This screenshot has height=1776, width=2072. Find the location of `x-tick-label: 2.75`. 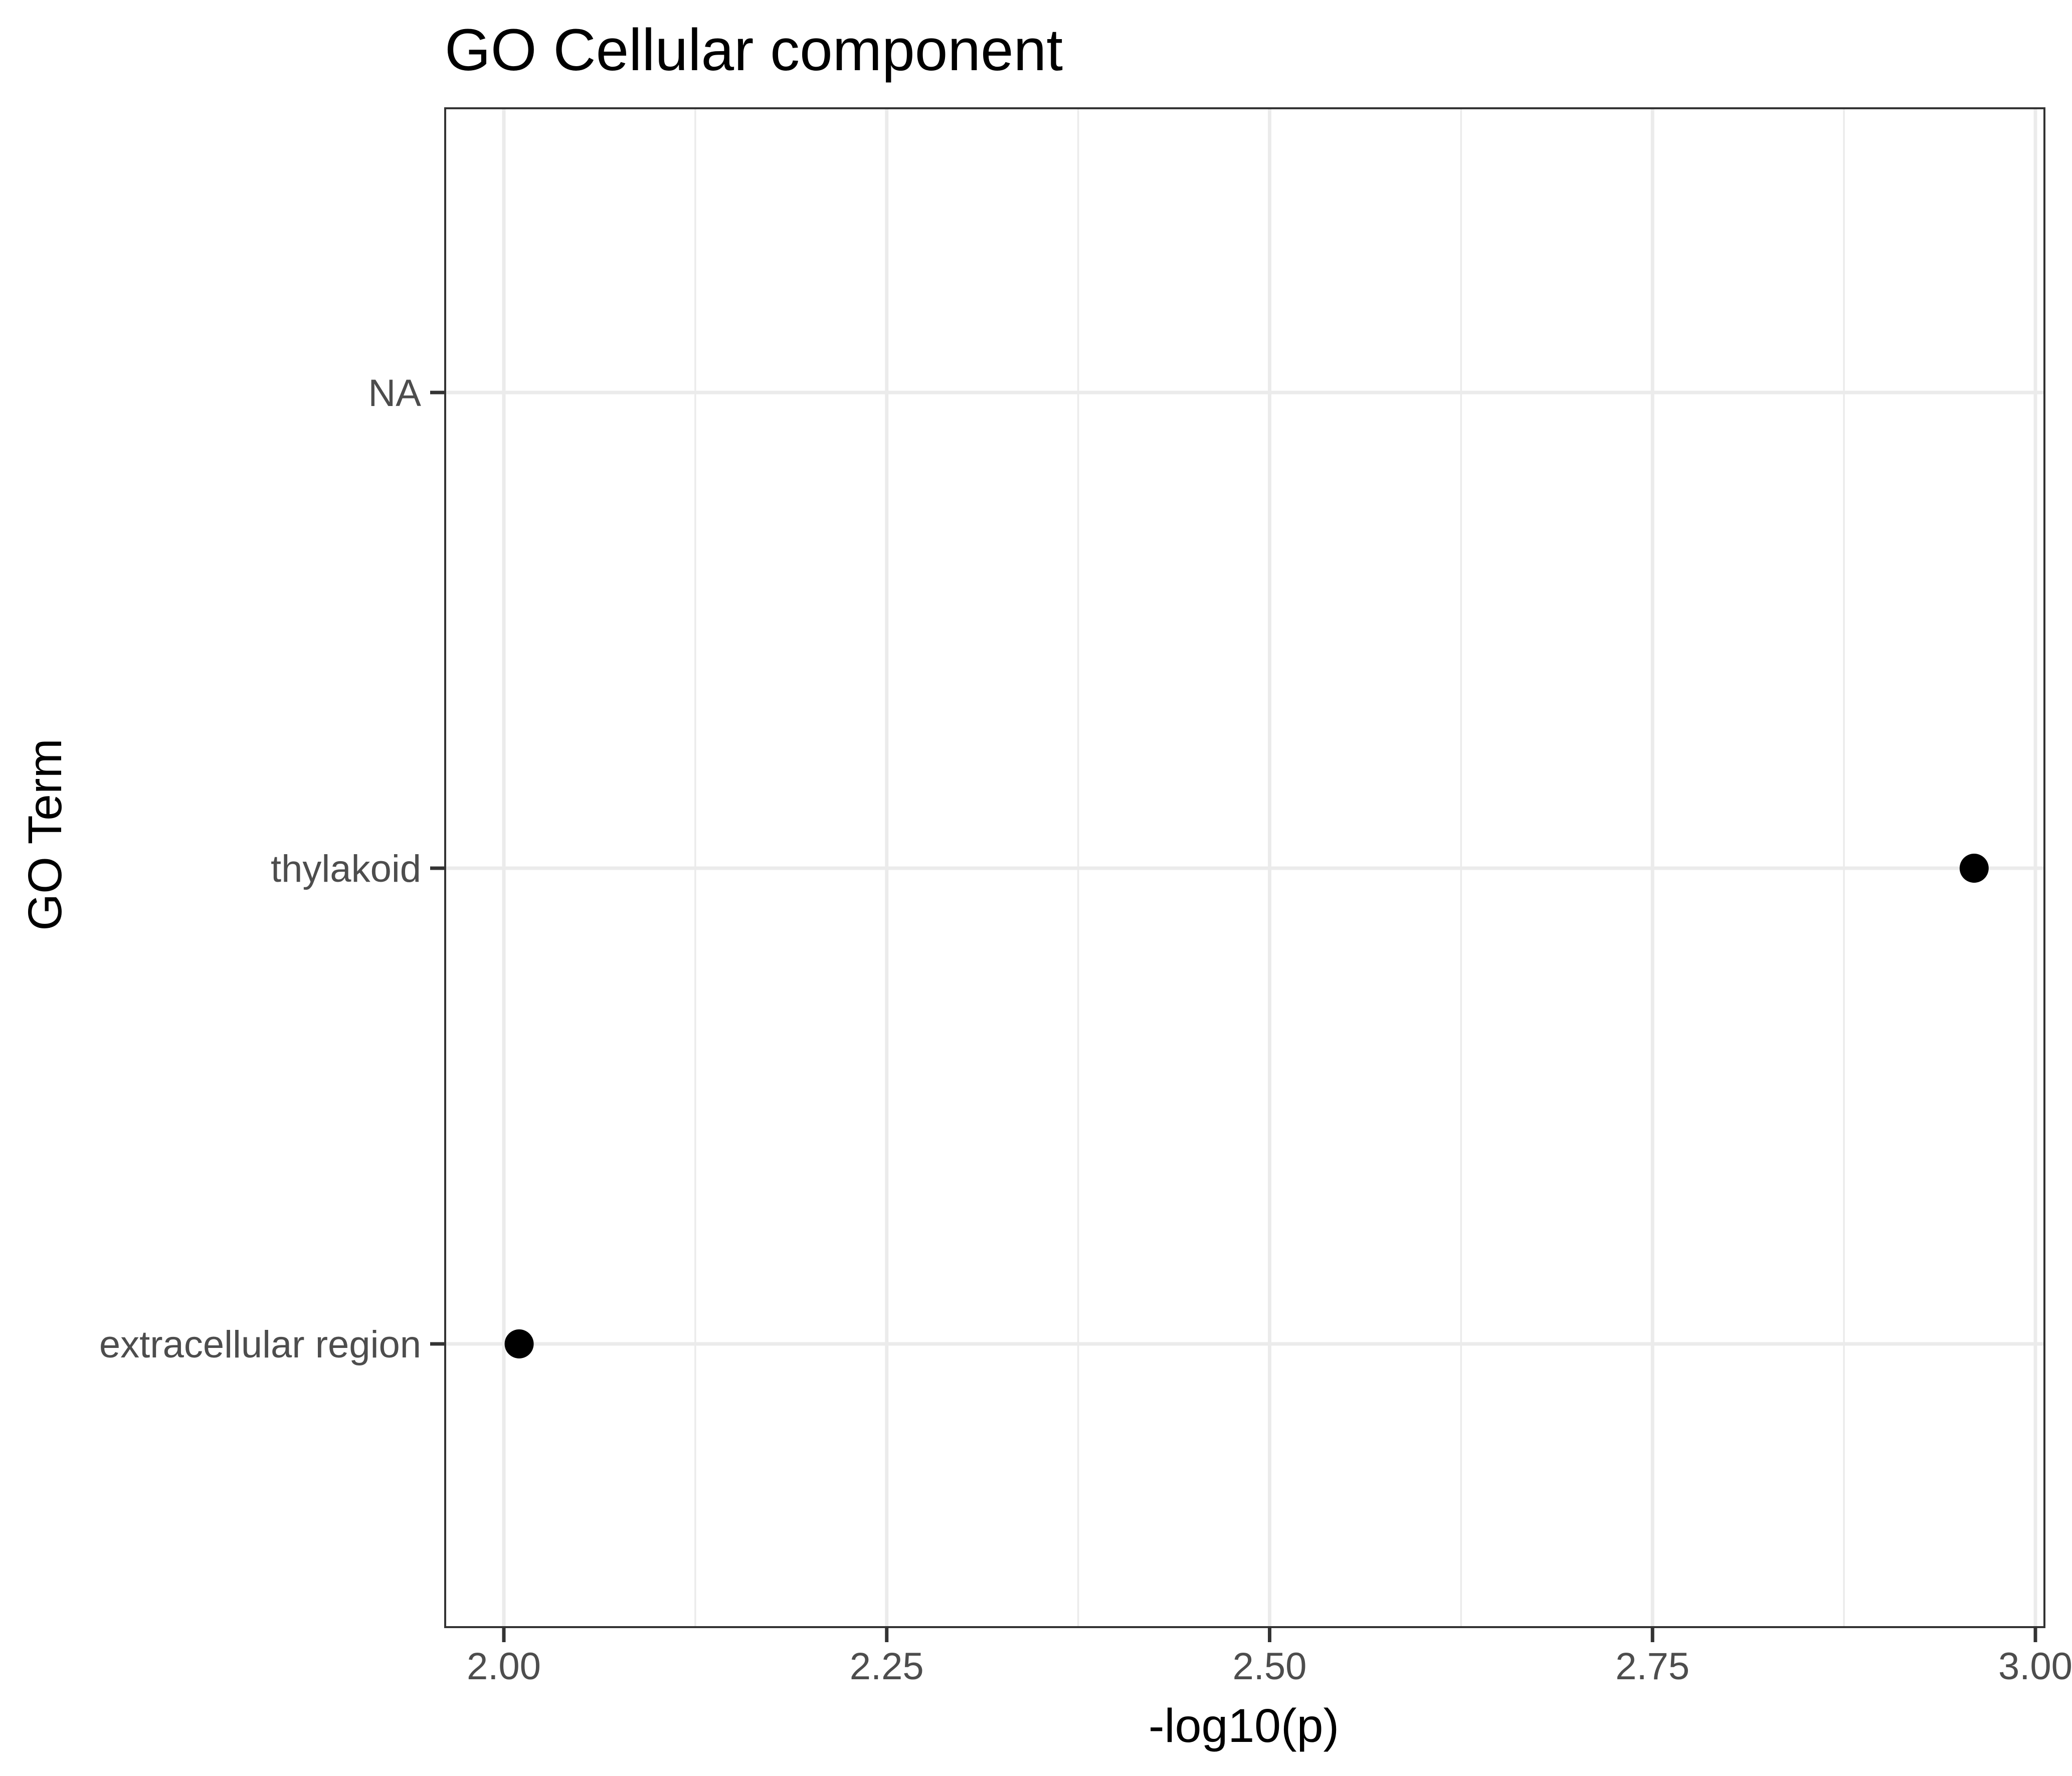

x-tick-label: 2.75 is located at coordinates (1652, 1666).